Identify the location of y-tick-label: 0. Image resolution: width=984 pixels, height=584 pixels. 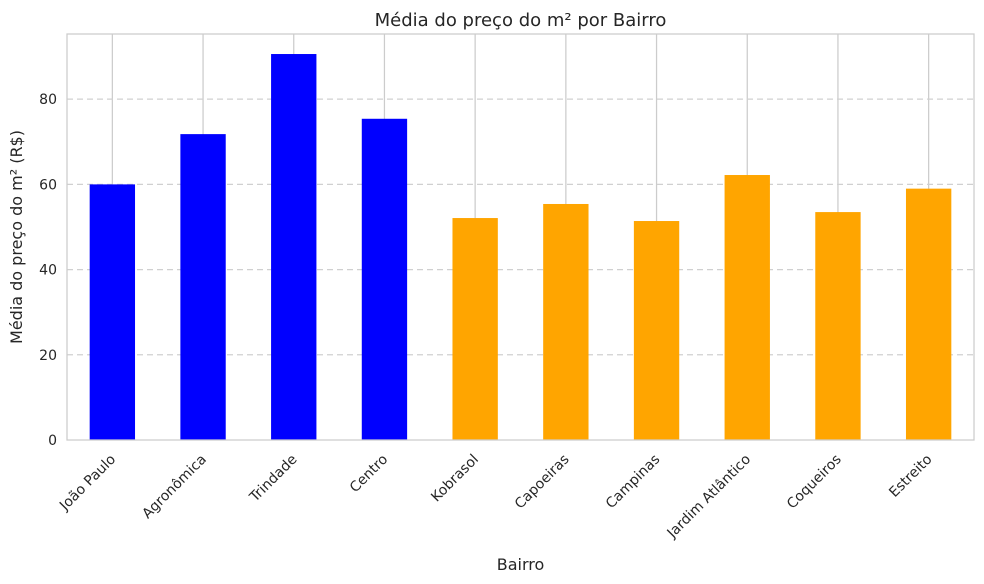
(52, 441).